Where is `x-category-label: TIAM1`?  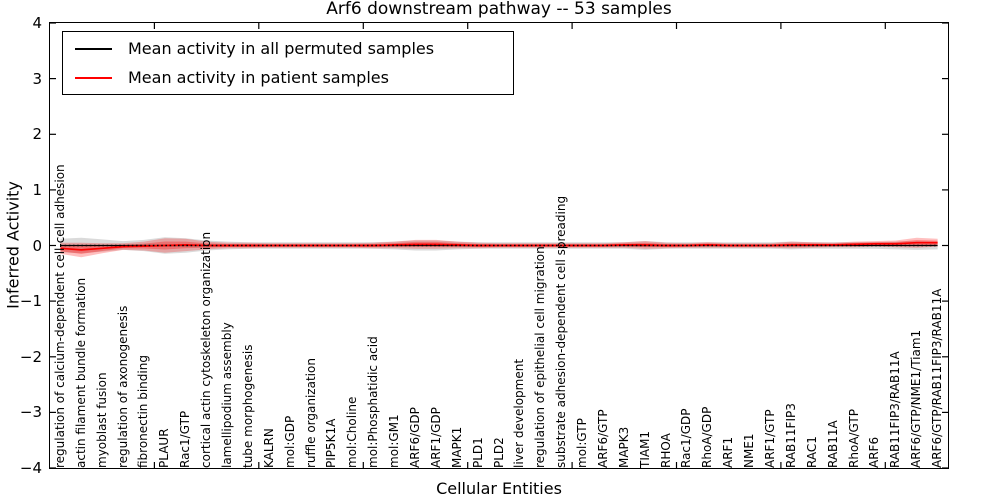 x-category-label: TIAM1 is located at coordinates (644, 449).